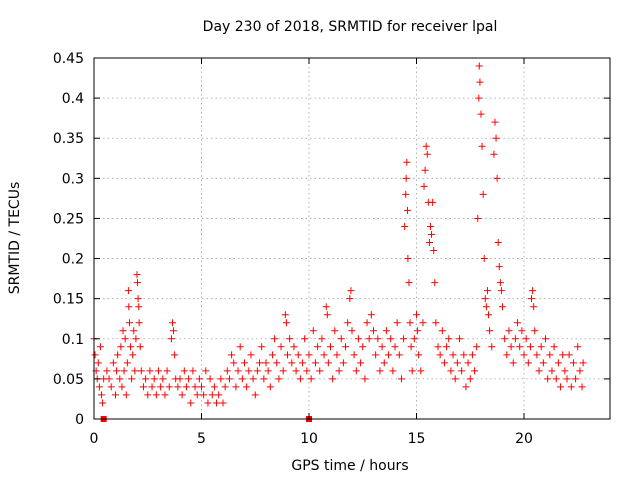  Describe the element at coordinates (68, 219) in the screenshot. I see `y-tick-label: 0.25` at that location.